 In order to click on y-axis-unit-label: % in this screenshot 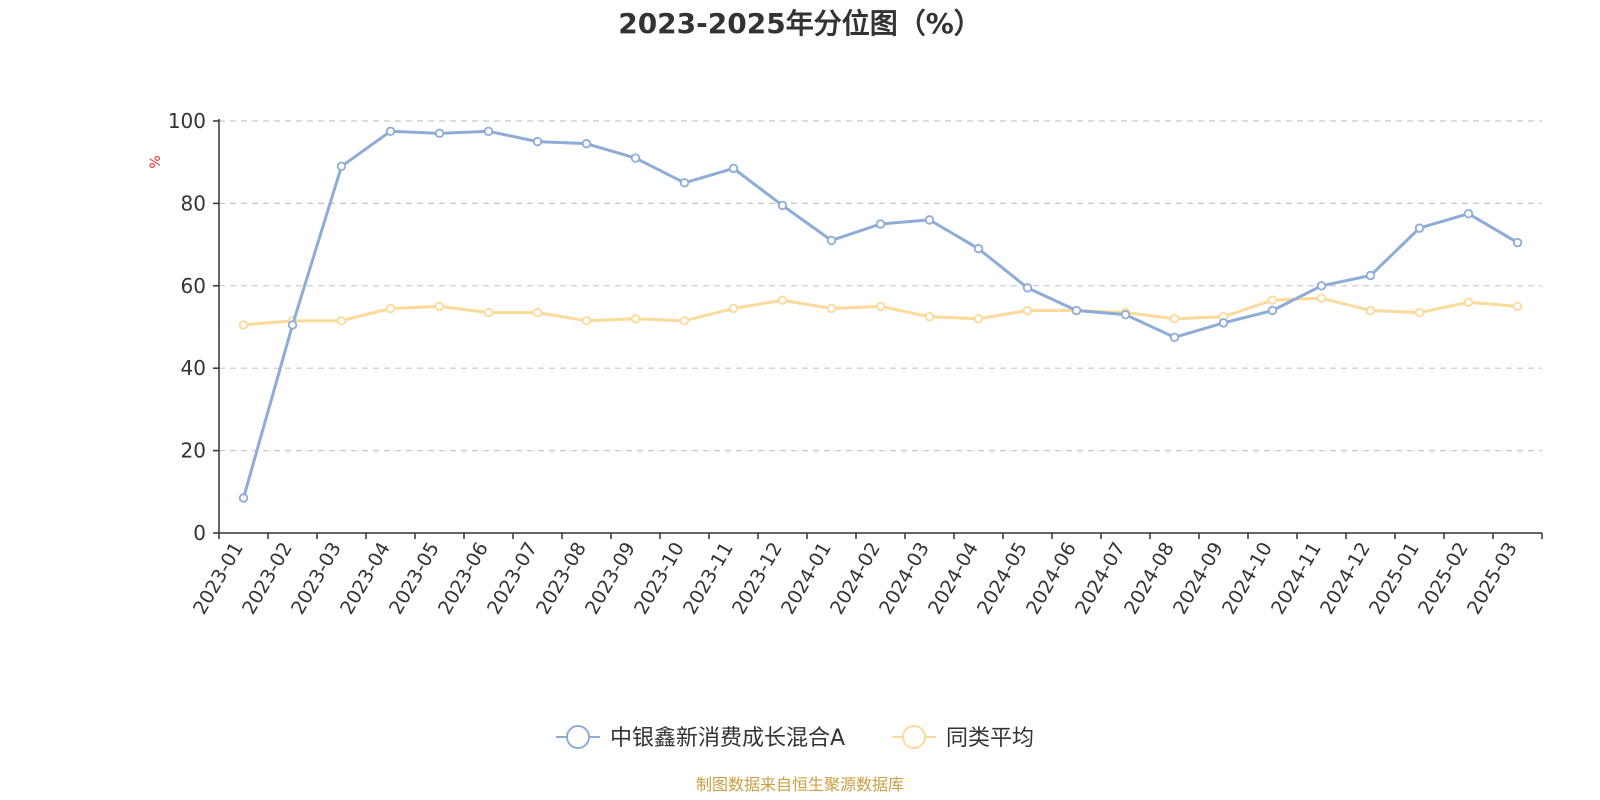, I will do `click(156, 161)`.